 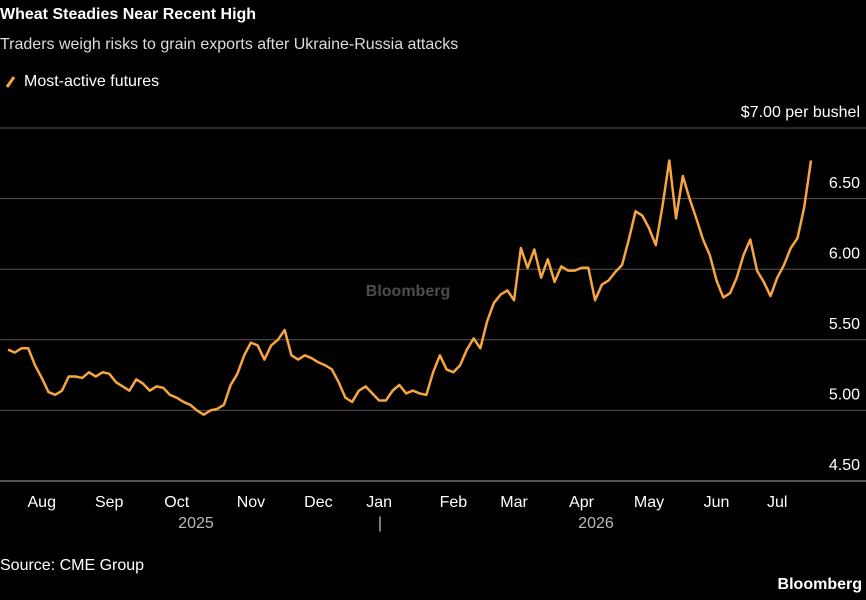 What do you see at coordinates (844, 465) in the screenshot?
I see `y-tick-label: 4.50` at bounding box center [844, 465].